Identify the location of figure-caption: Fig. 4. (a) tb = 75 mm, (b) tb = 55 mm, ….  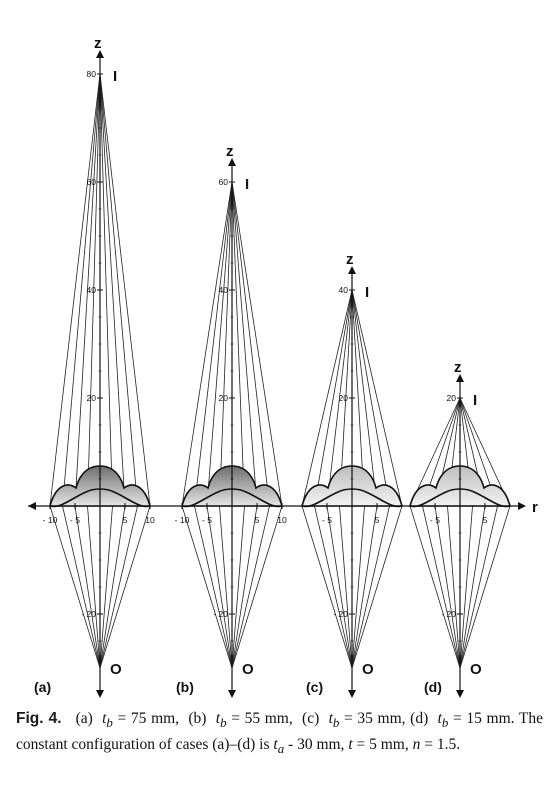
(279, 734).